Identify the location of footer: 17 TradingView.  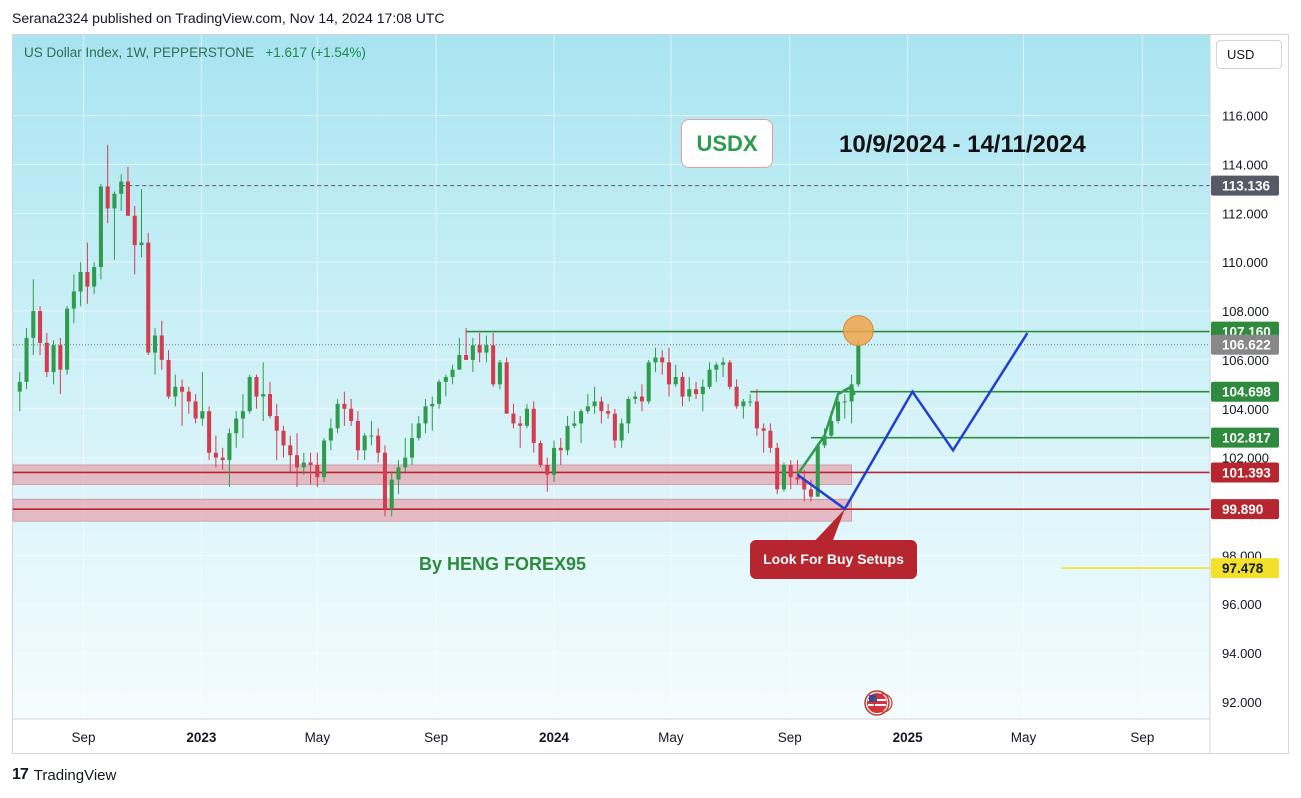
(64, 775).